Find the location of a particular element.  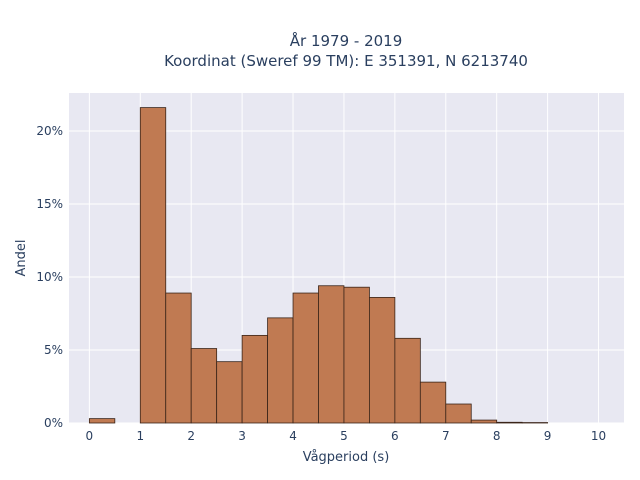

x-tick-label: 8 is located at coordinates (497, 436).